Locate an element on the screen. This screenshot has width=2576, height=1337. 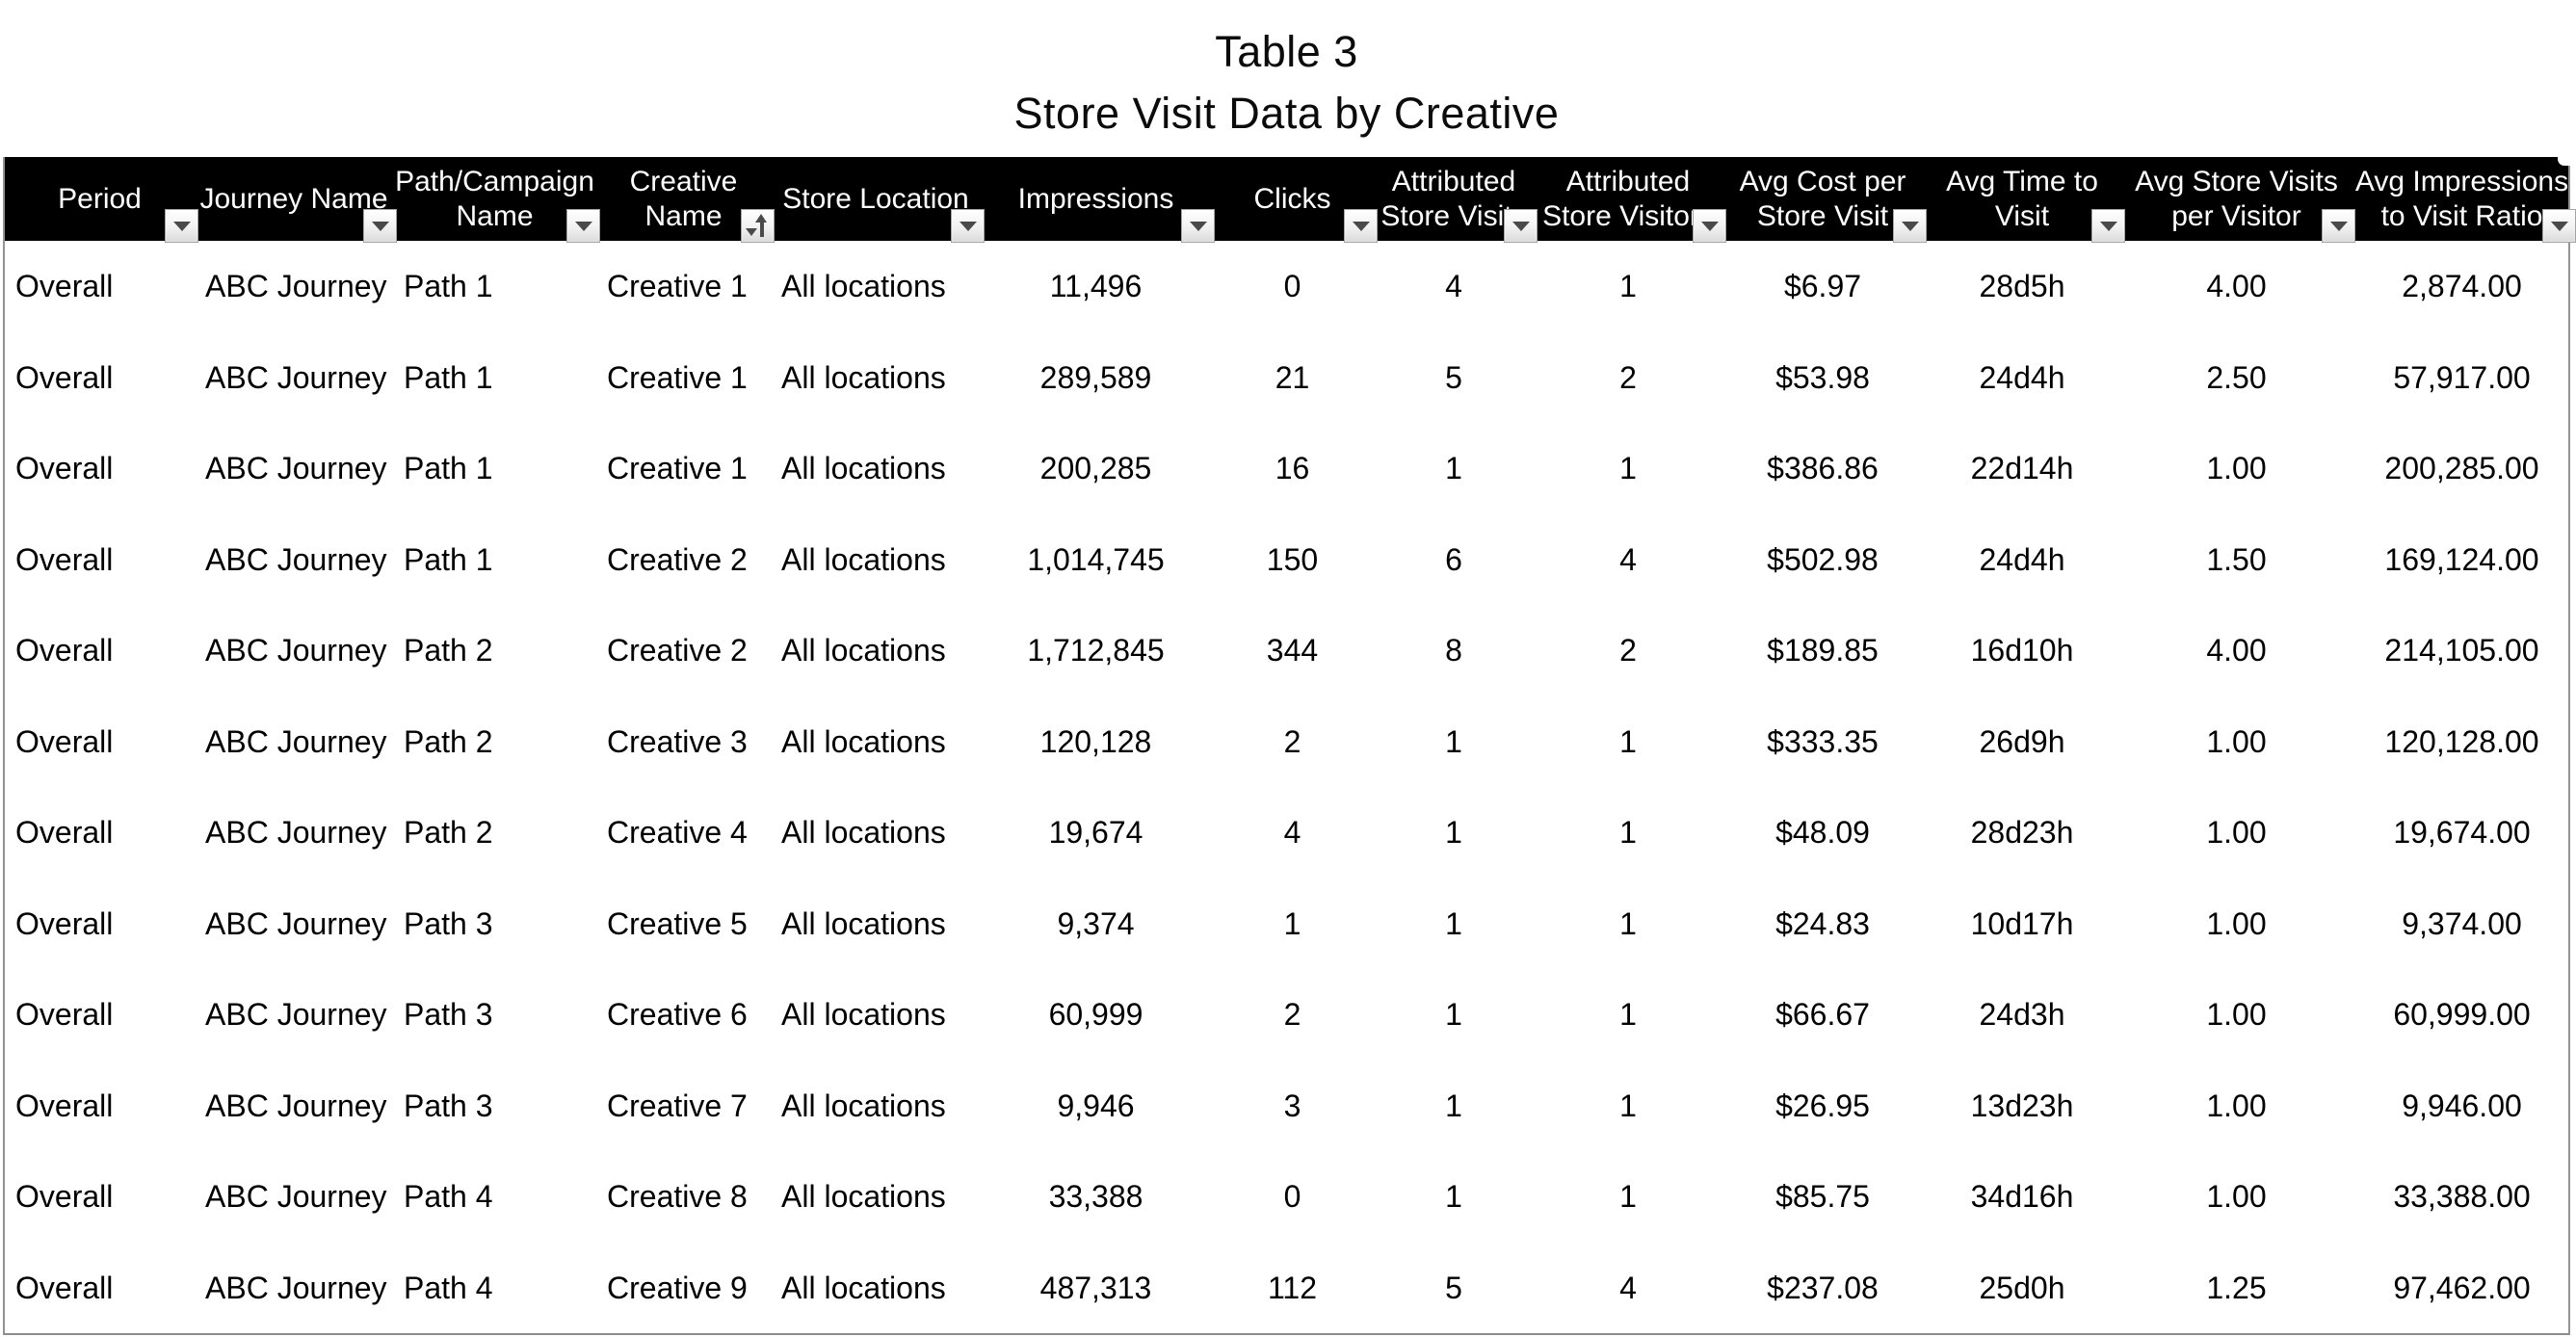
column-header-avg-time-to-visit: Avg Time to Visit is located at coordinates (2024, 200).